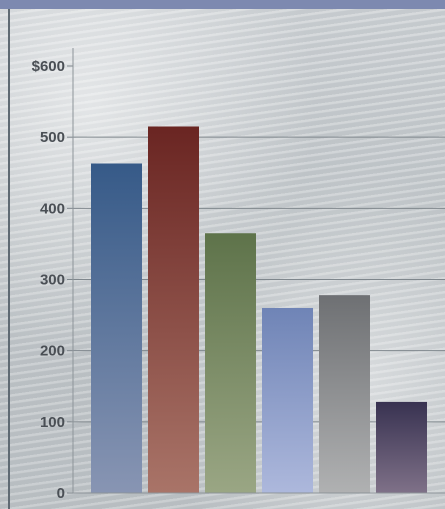 This screenshot has height=509, width=445. I want to click on y-tick-label: 300, so click(52, 280).